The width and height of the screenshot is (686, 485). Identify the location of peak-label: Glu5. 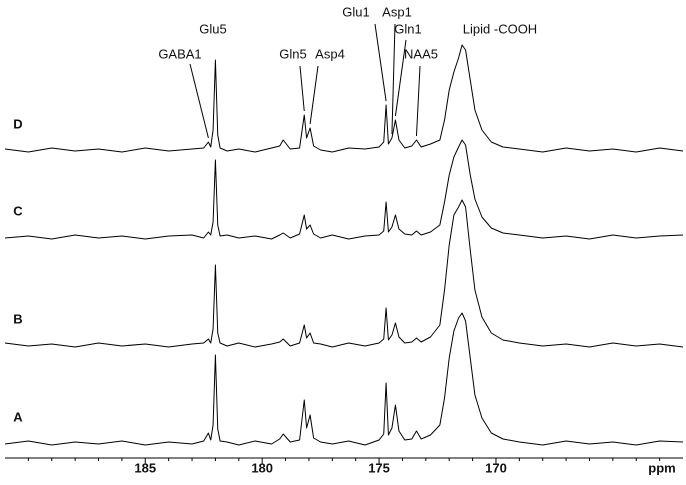
(212, 28).